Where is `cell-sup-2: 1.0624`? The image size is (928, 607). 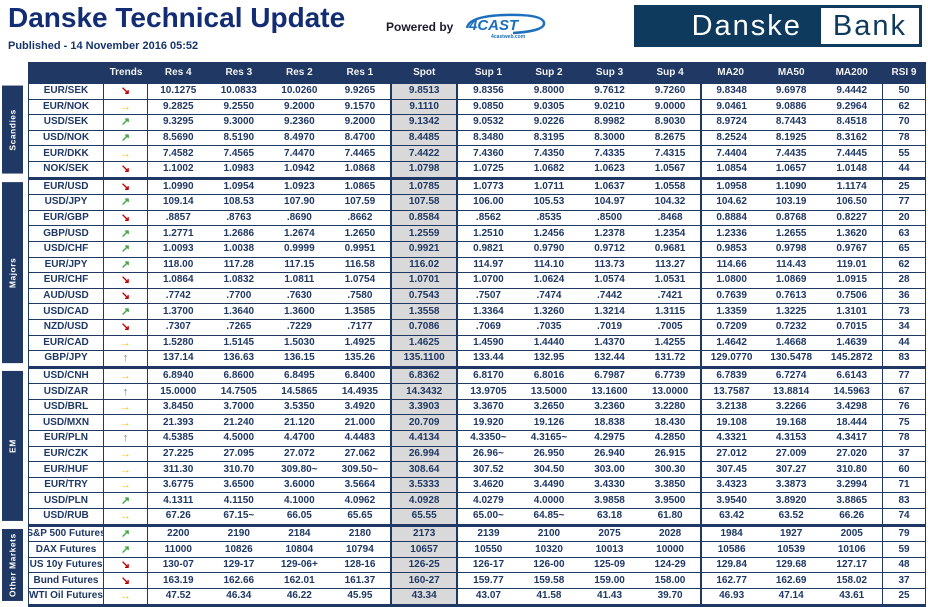
cell-sup-2: 1.0624 is located at coordinates (549, 280).